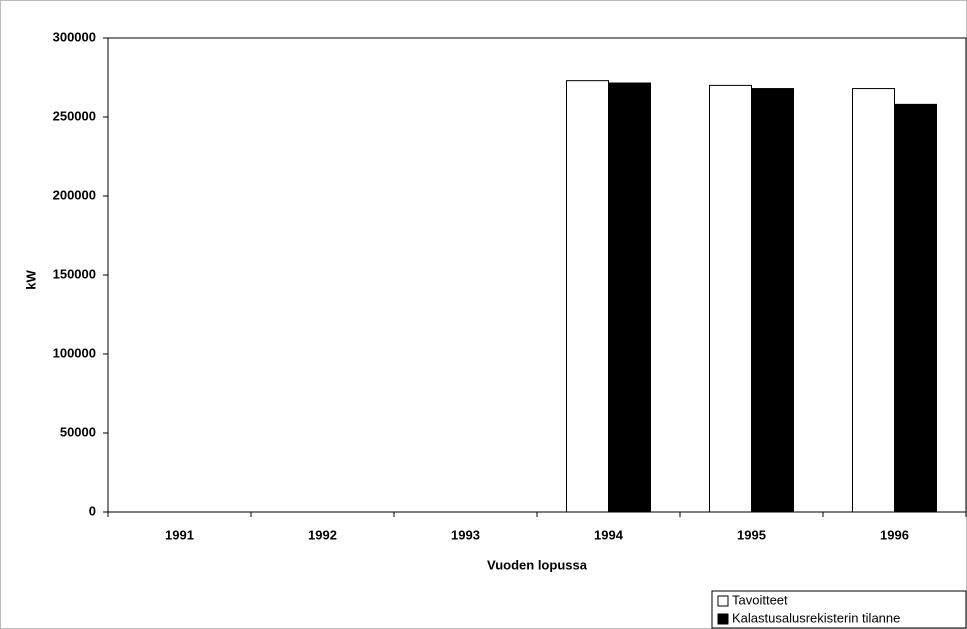 This screenshot has width=967, height=629. What do you see at coordinates (537, 564) in the screenshot?
I see `x-axis-title: Vuoden lopussa` at bounding box center [537, 564].